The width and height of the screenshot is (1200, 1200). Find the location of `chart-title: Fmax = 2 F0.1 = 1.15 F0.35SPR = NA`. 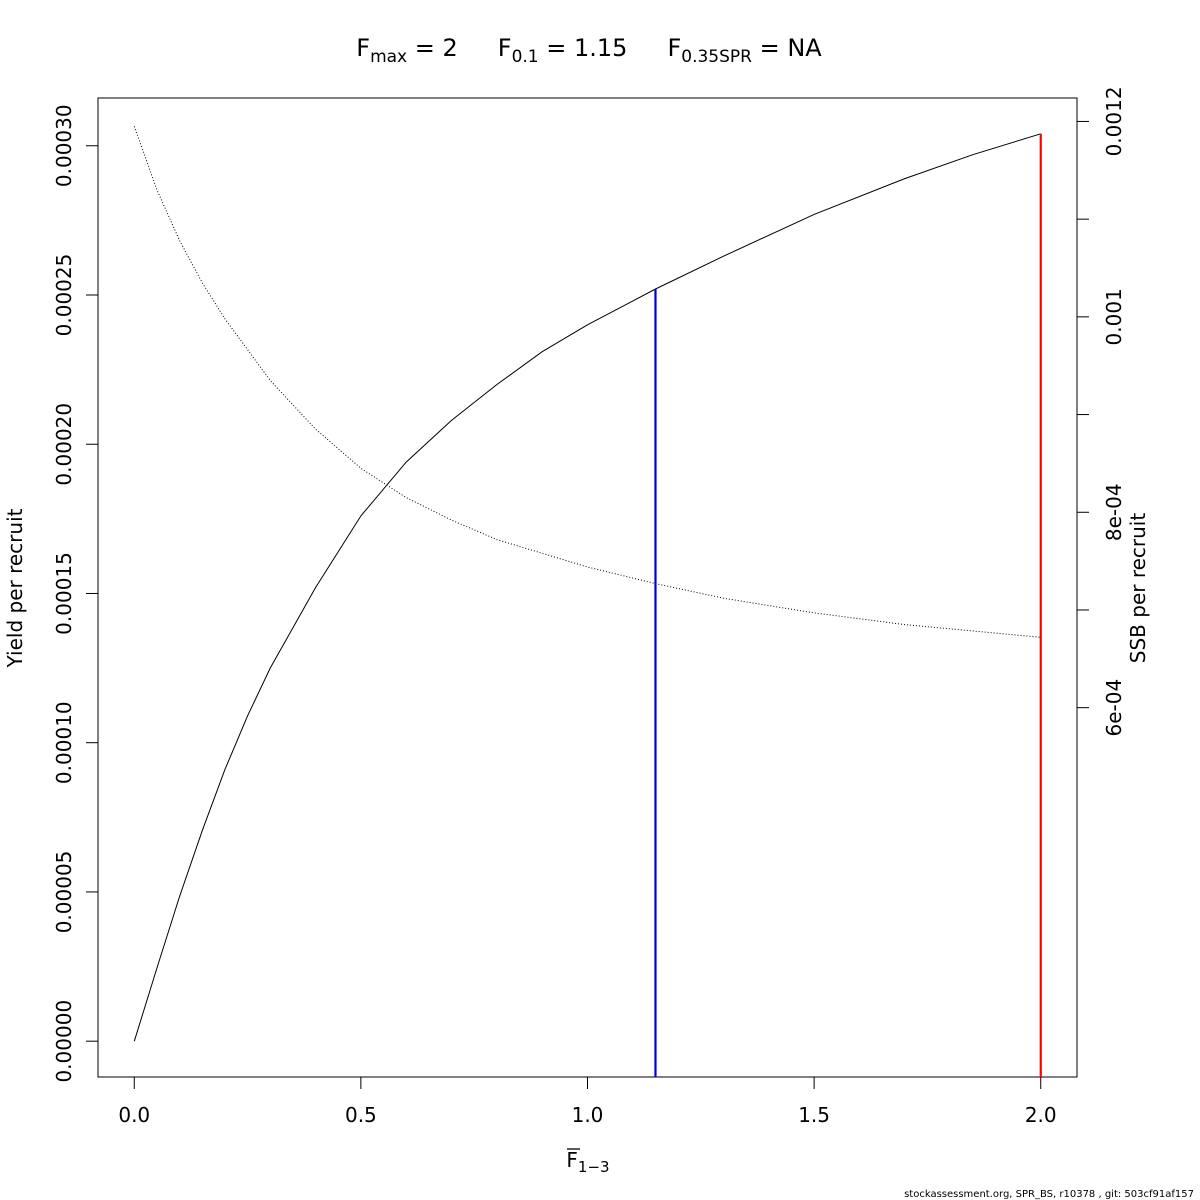

chart-title: Fmax = 2 F0.1 = 1.15 F0.35SPR = NA is located at coordinates (589, 50).